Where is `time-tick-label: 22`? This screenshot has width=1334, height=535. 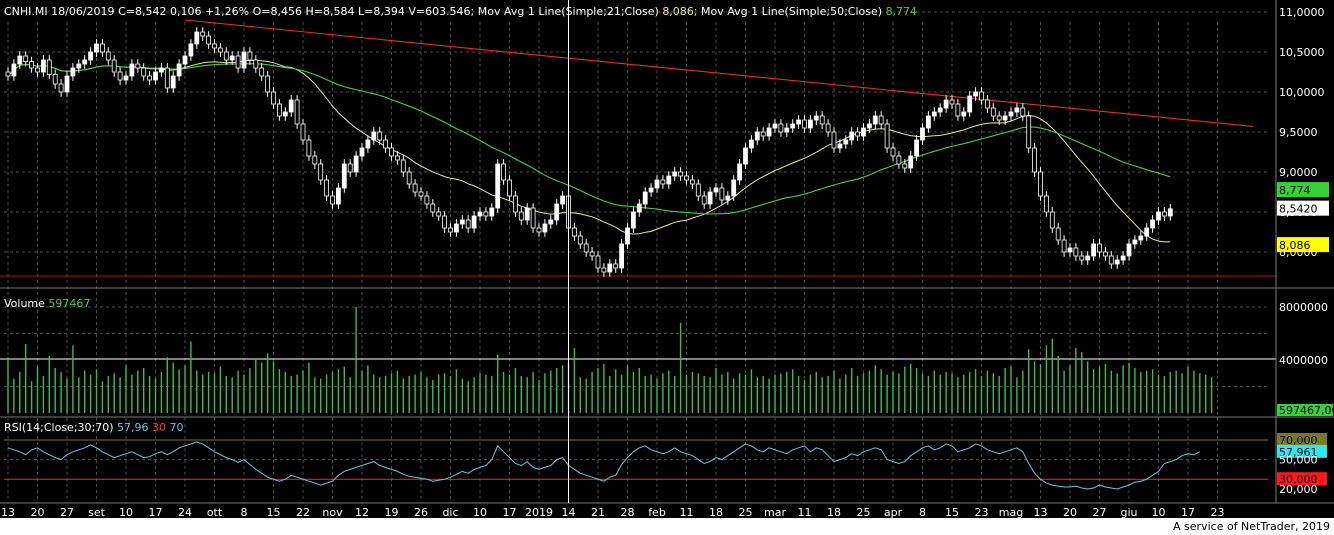 time-tick-label: 22 is located at coordinates (303, 512).